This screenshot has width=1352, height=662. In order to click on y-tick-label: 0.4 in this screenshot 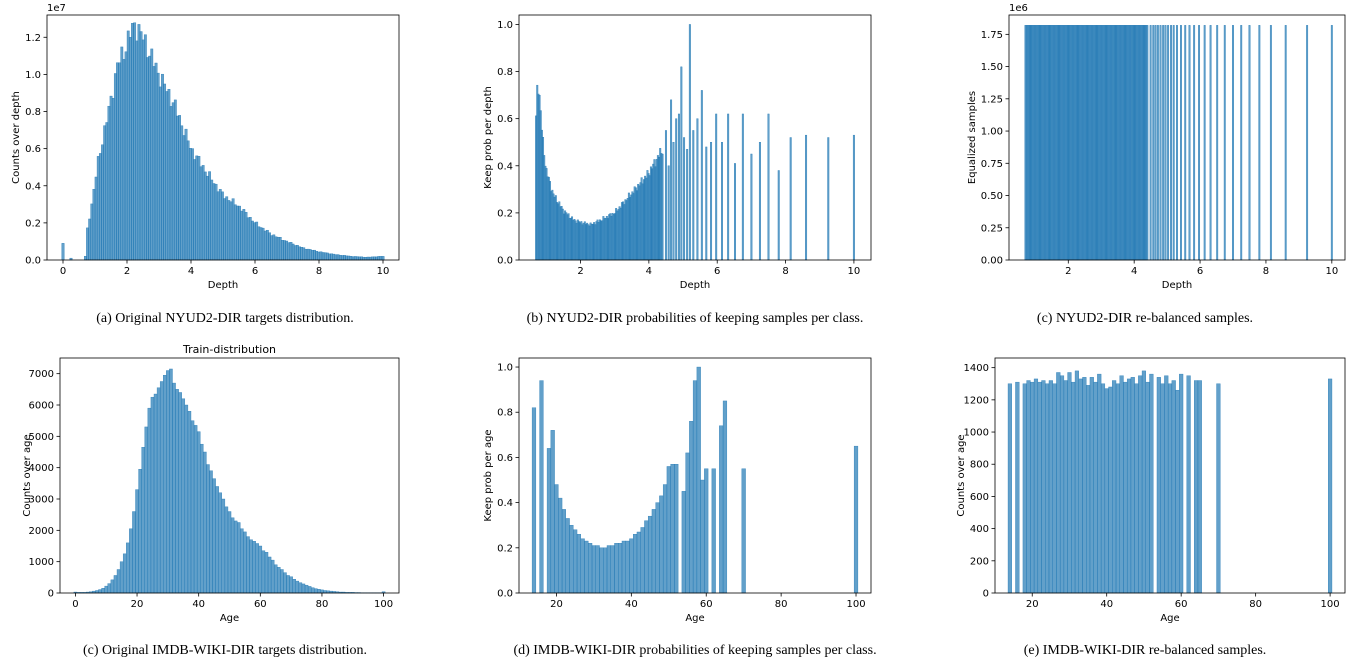, I will do `click(505, 503)`.